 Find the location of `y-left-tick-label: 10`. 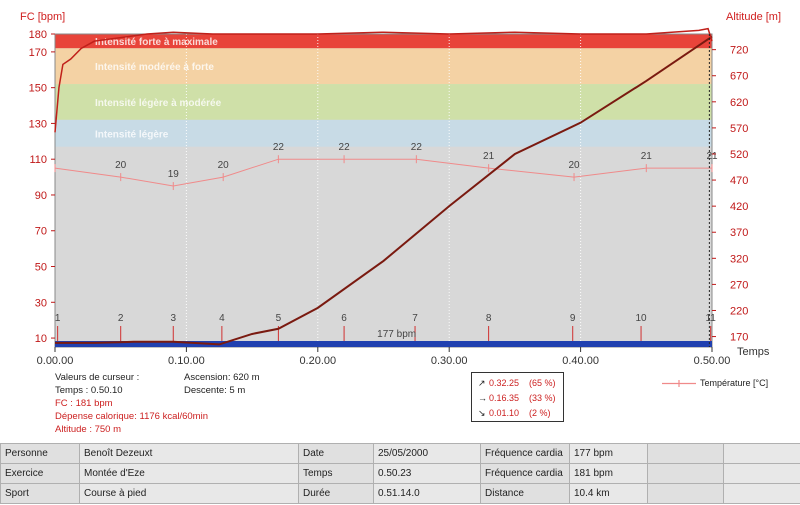

y-left-tick-label: 10 is located at coordinates (41, 339).